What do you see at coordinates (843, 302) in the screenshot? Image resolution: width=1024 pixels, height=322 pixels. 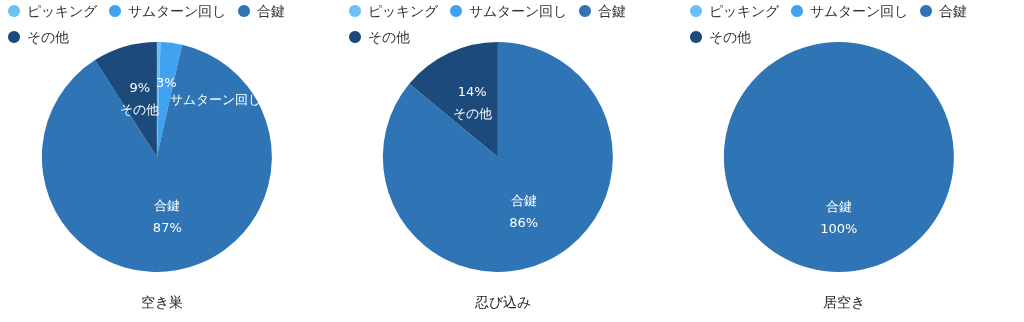 I see `text: 居空き` at bounding box center [843, 302].